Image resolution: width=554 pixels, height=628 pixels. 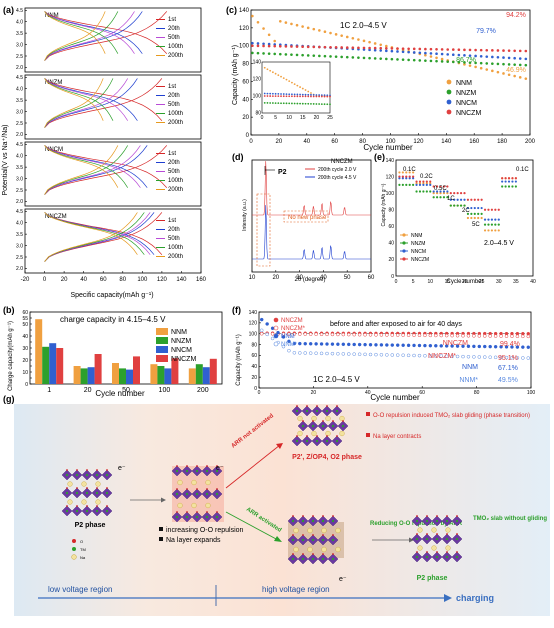 I want to click on panel-label-e: (e), so click(x=379, y=157).